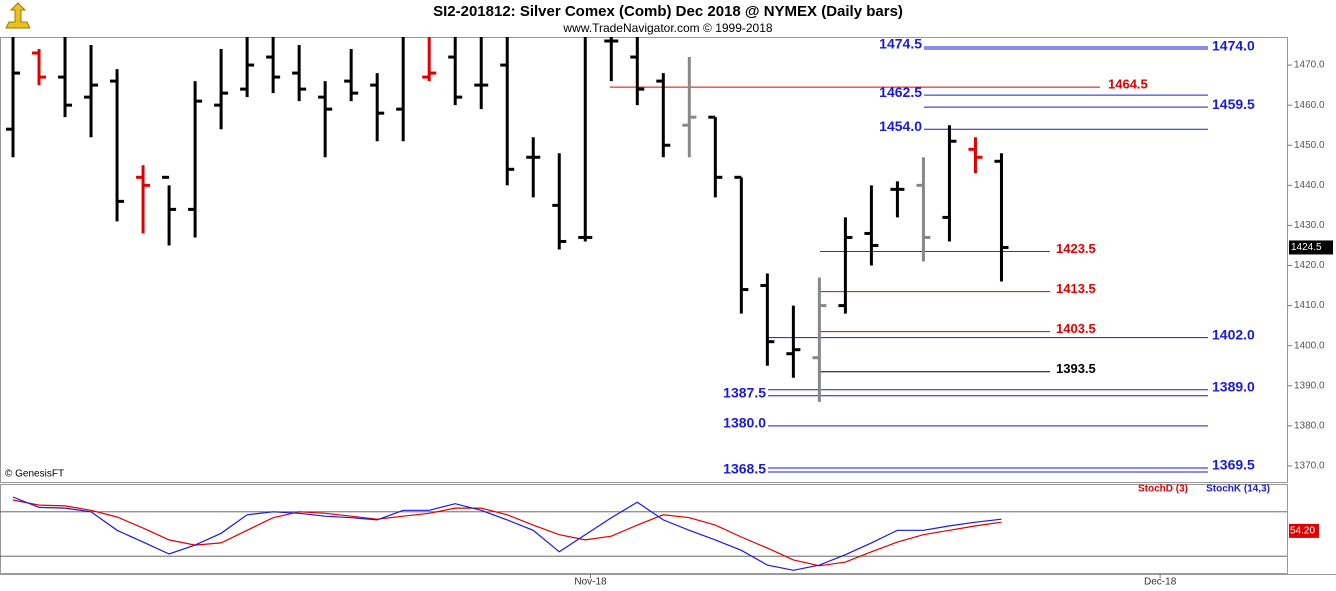 This screenshot has height=591, width=1336. What do you see at coordinates (1309, 305) in the screenshot?
I see `y-tick-label: 1410.0` at bounding box center [1309, 305].